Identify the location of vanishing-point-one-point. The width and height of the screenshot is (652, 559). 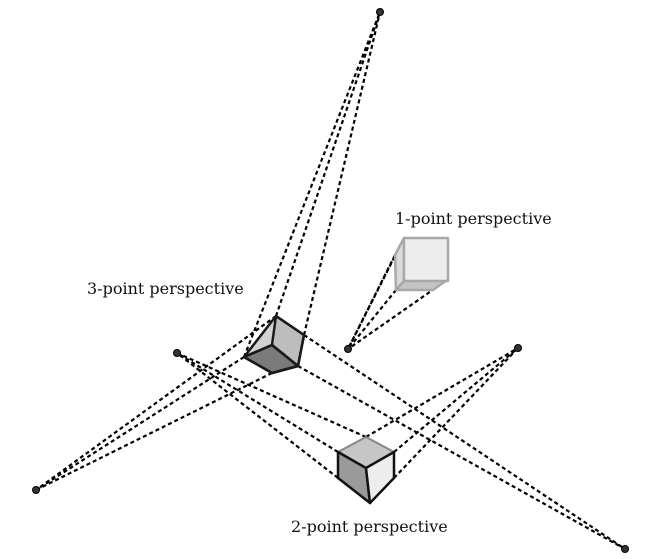
(348, 349).